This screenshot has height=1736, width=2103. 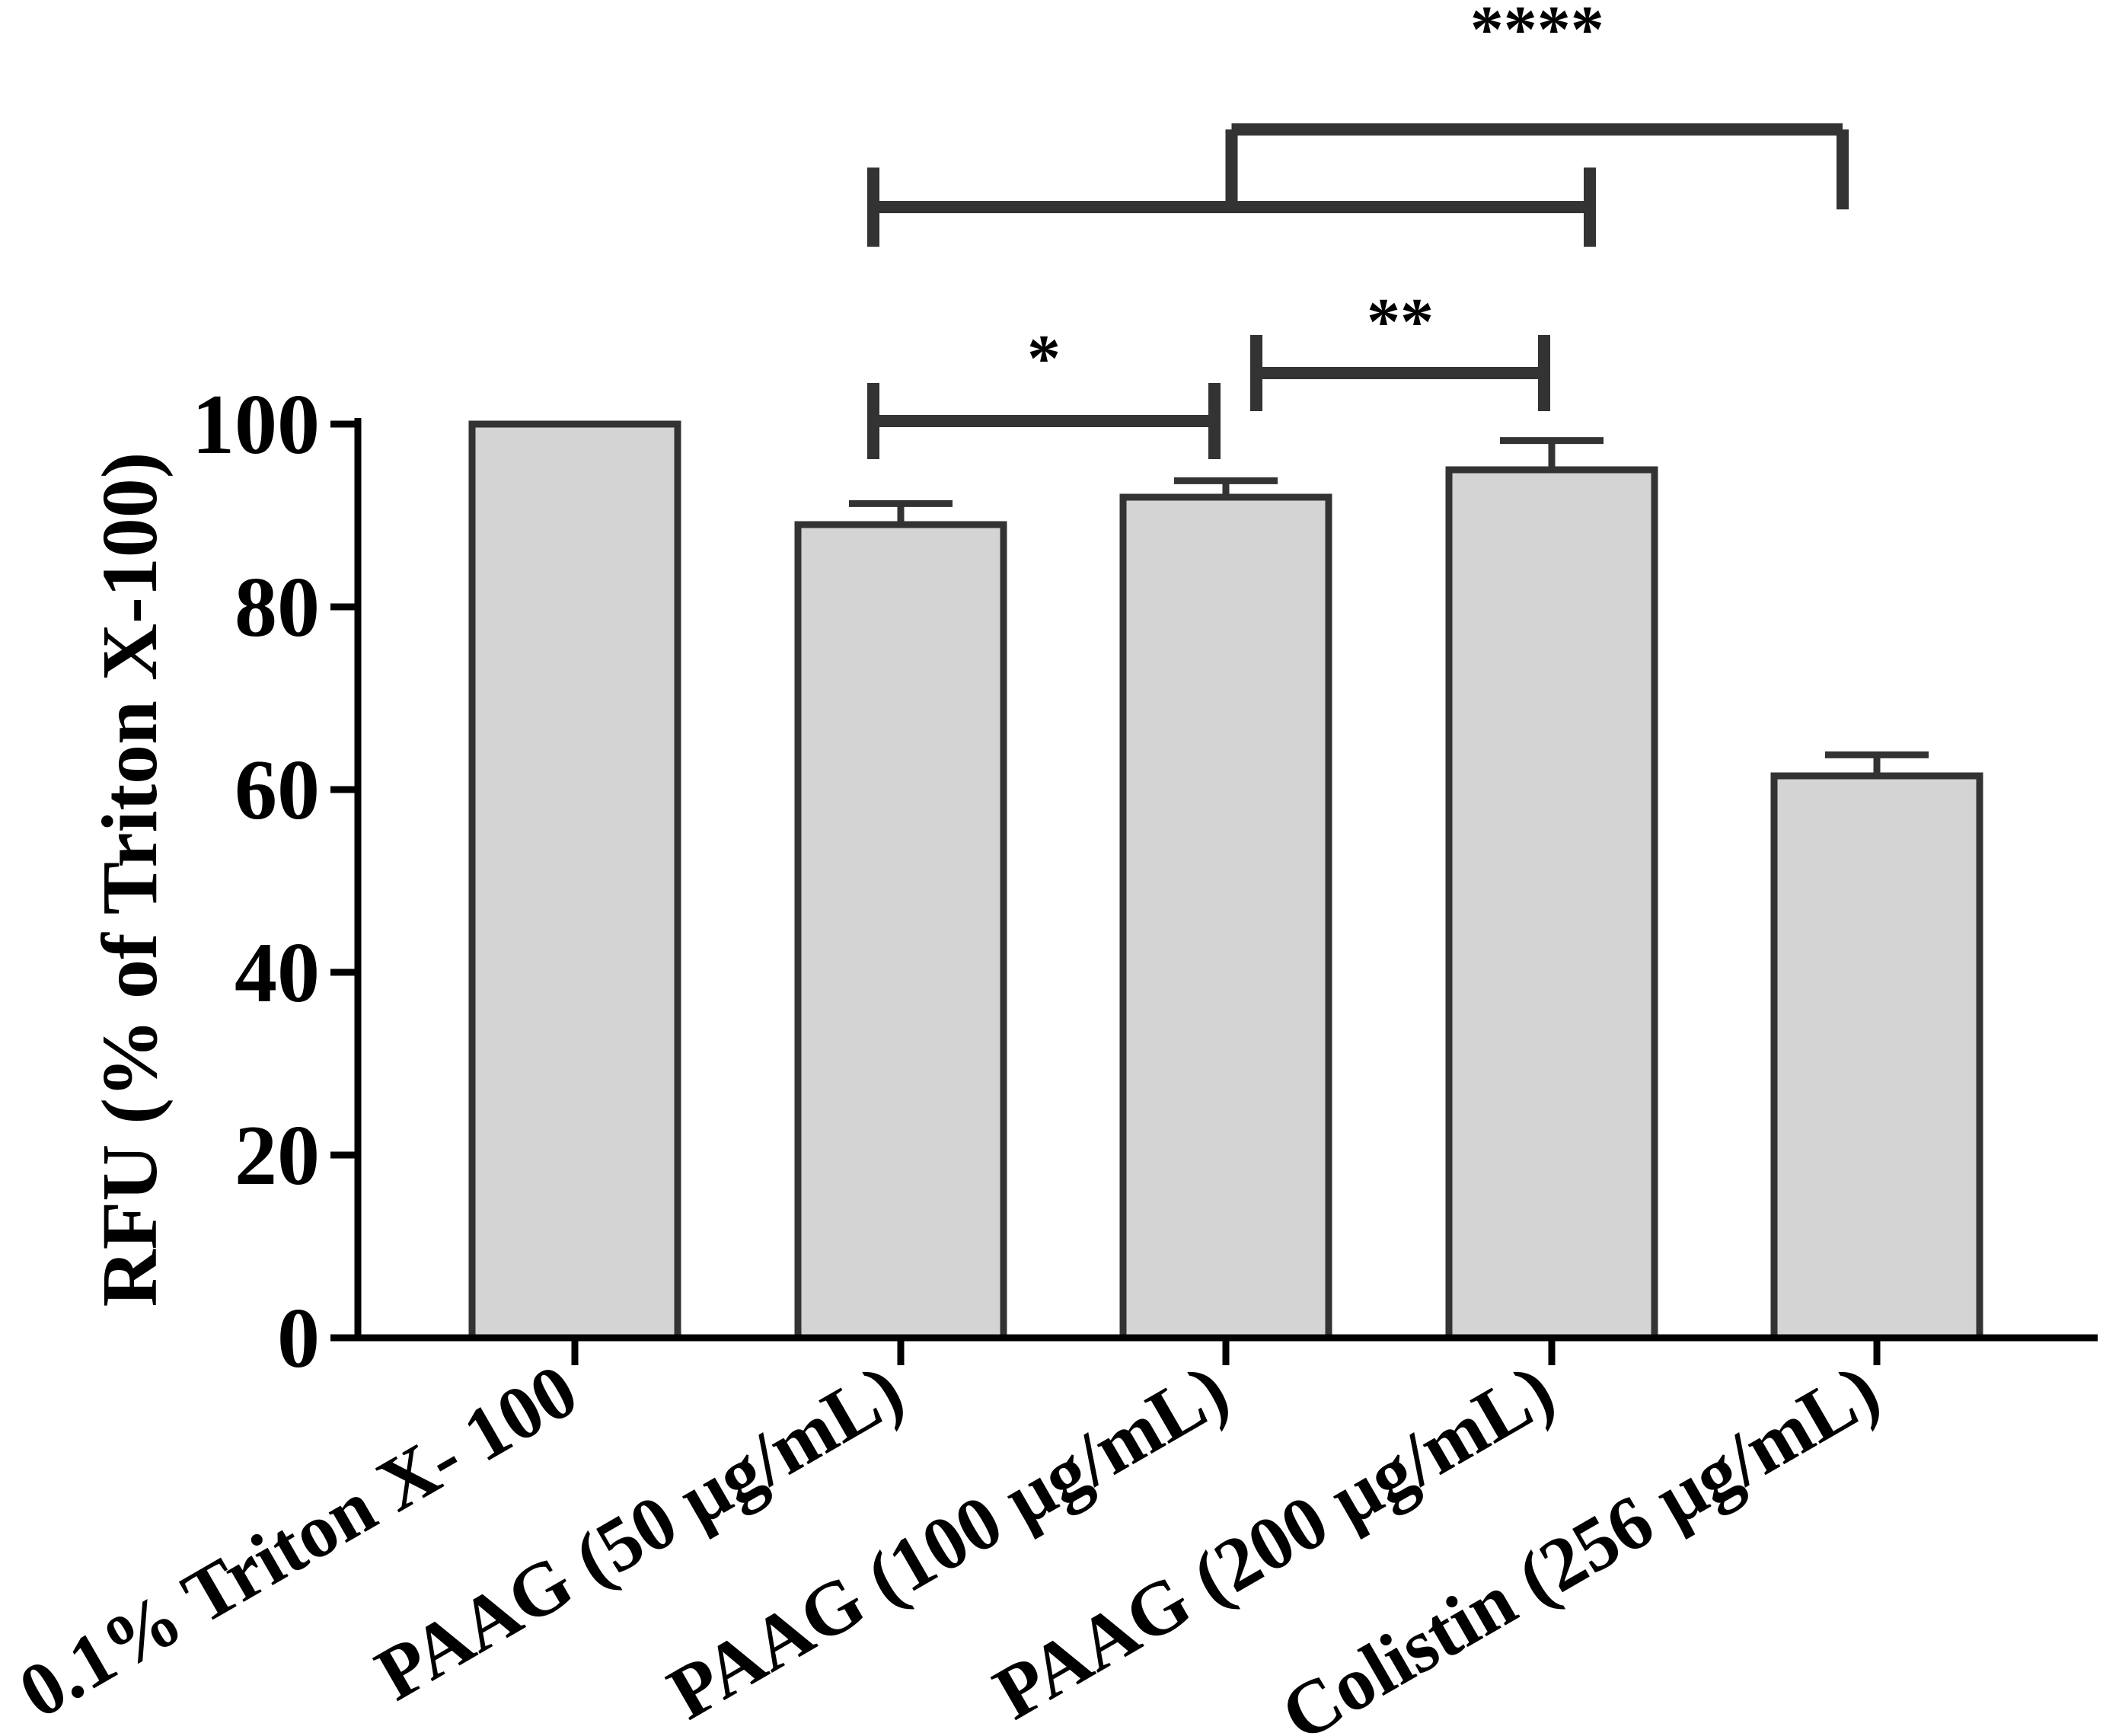 What do you see at coordinates (639, 1532) in the screenshot?
I see `x-tick-label-2: PAAG (50 μg/mL)` at bounding box center [639, 1532].